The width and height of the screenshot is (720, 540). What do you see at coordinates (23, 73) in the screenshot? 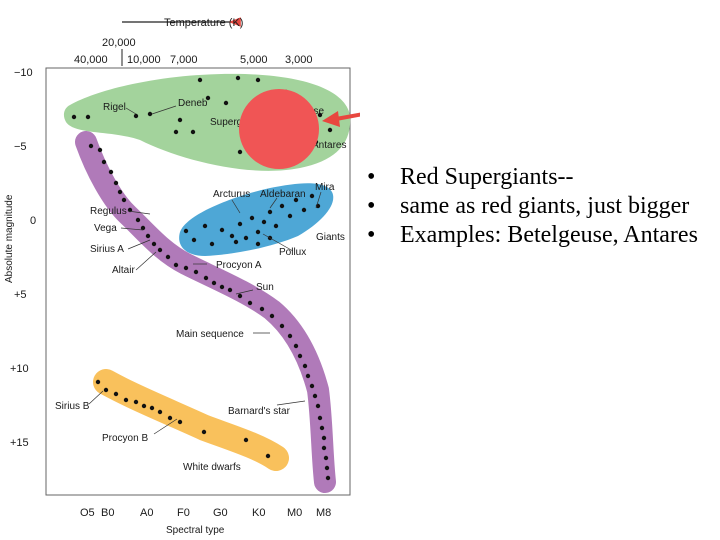
I see `mag-tick-minus10: −10` at bounding box center [23, 73].